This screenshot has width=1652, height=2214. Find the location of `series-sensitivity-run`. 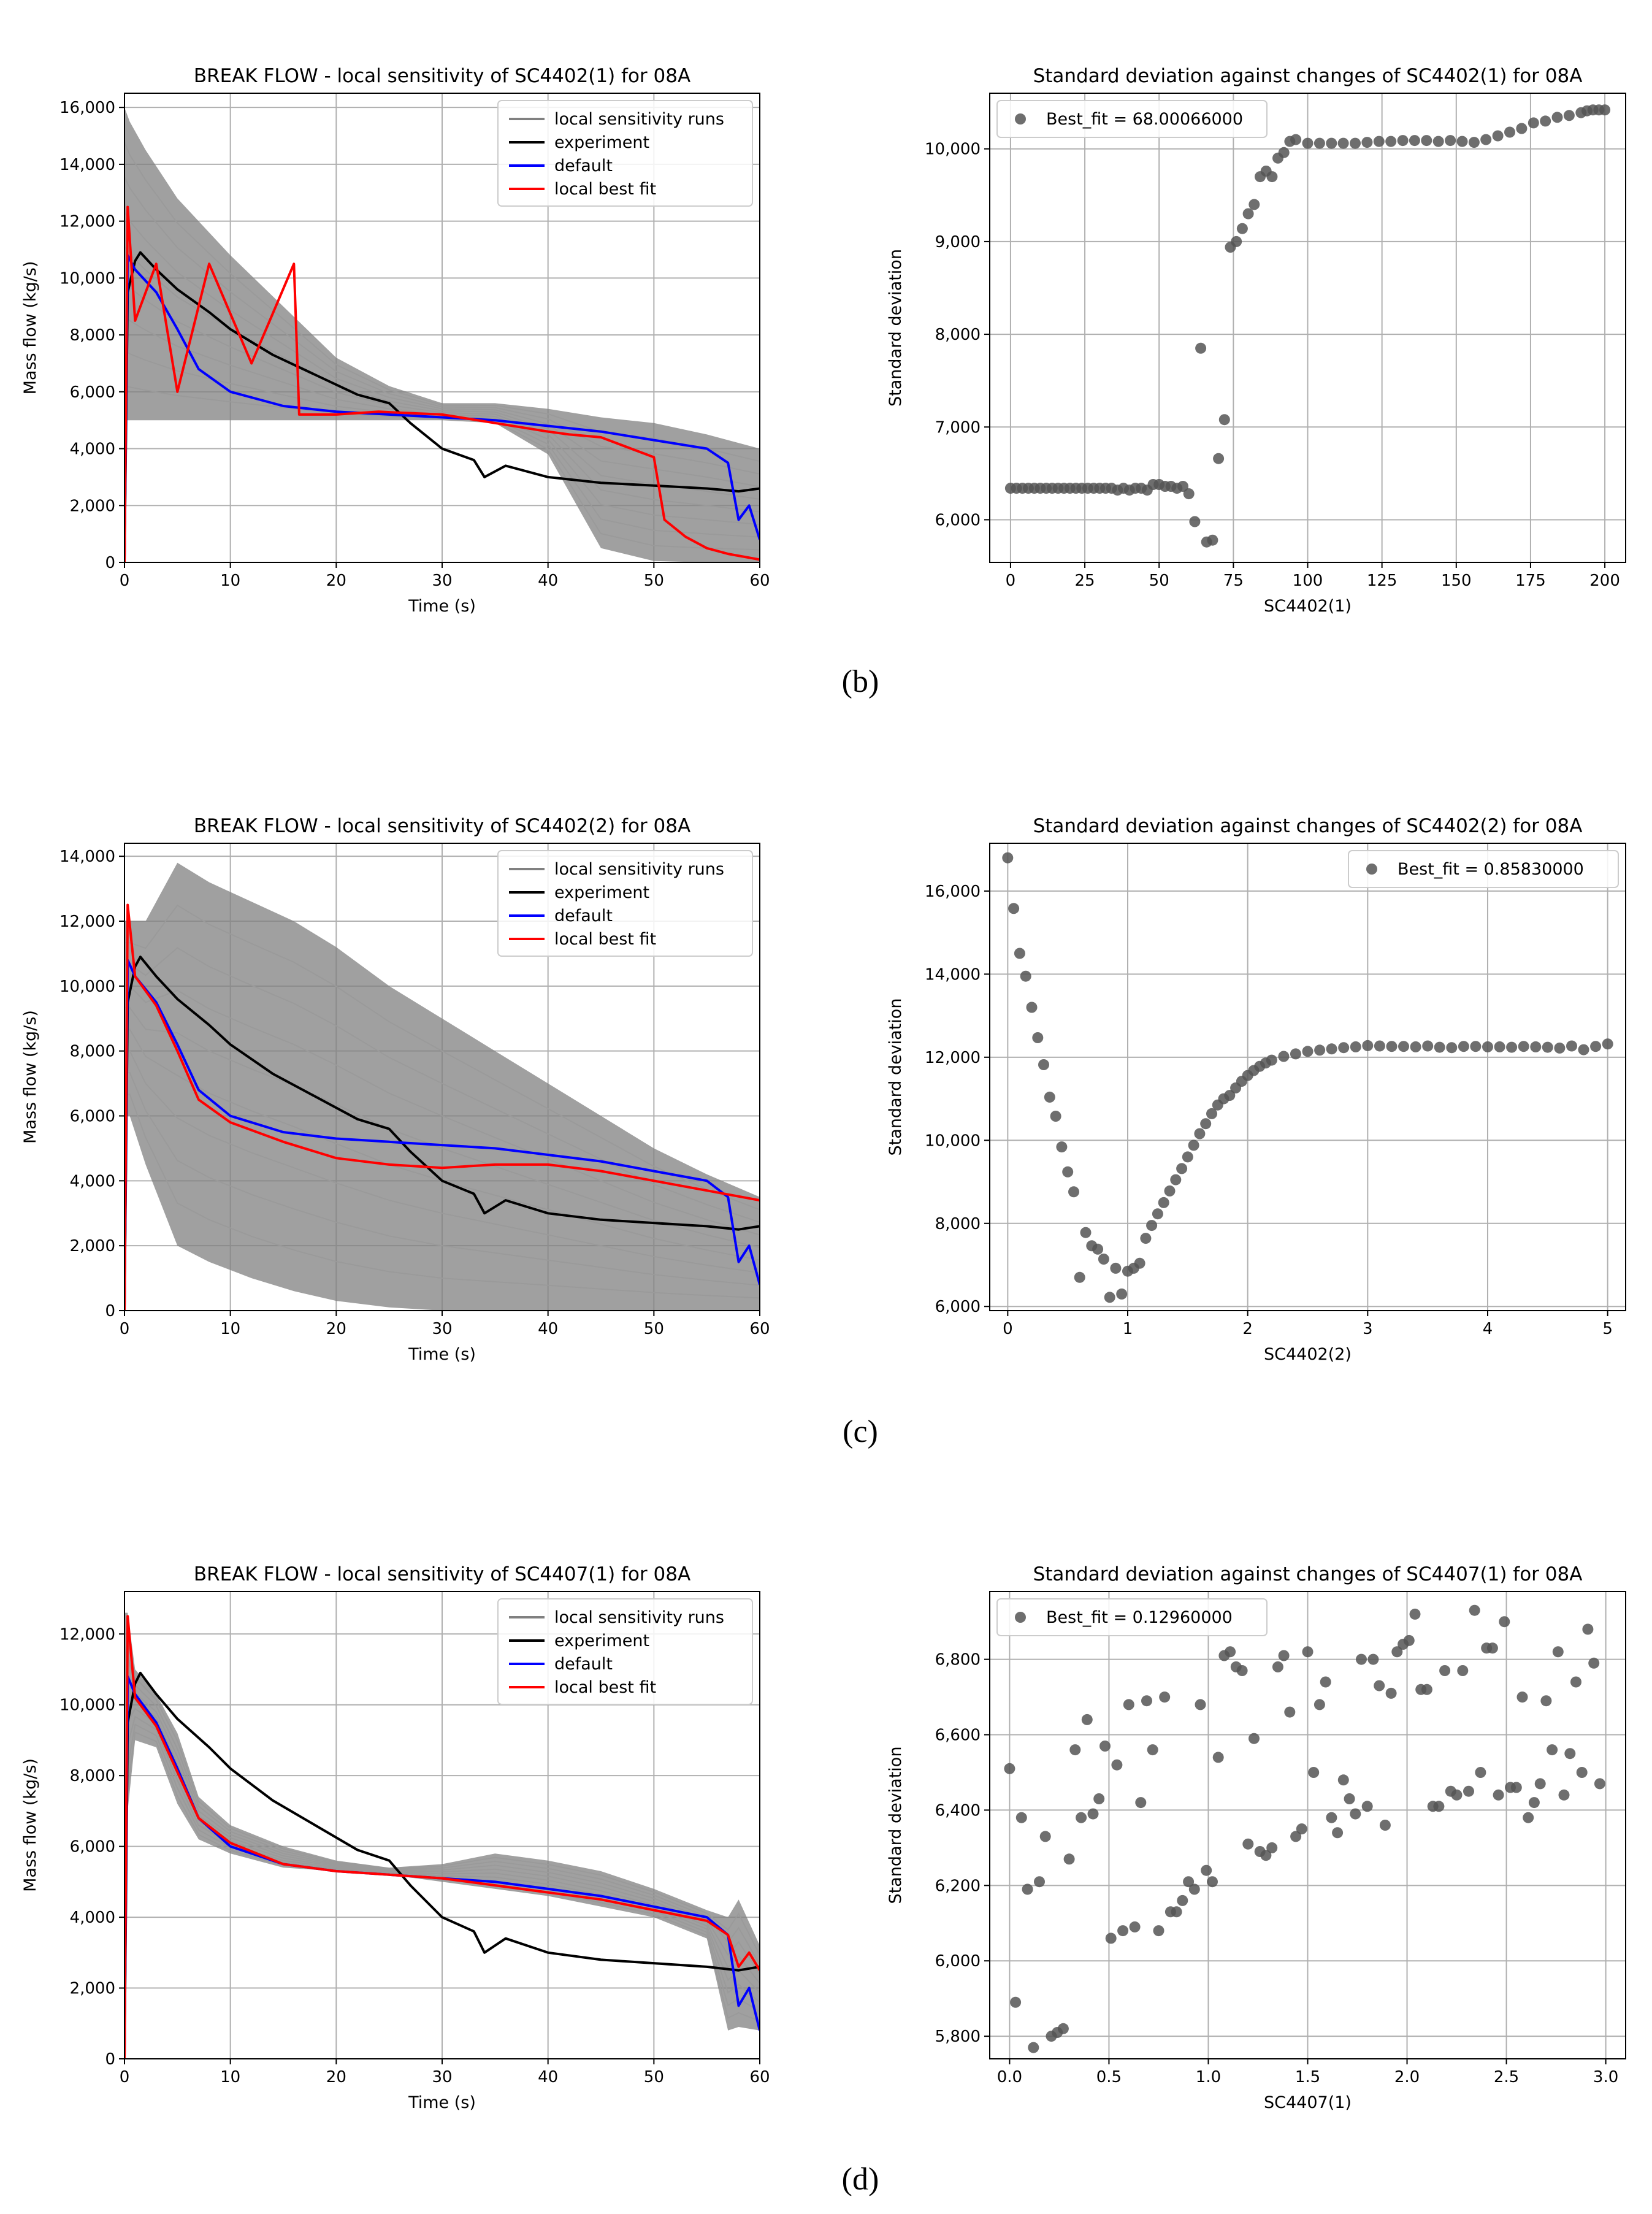

series-sensitivity-run is located at coordinates (442, 1859).